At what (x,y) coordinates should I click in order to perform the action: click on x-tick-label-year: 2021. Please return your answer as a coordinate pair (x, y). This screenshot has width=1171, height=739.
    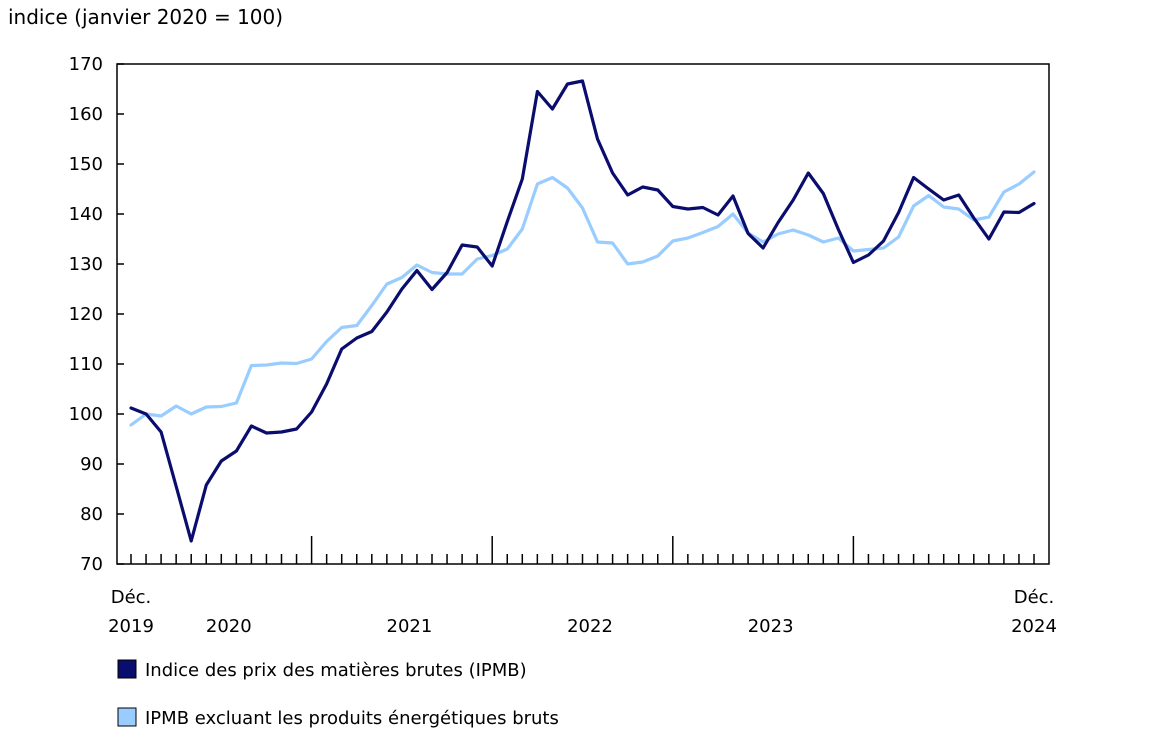
    Looking at the image, I should click on (410, 626).